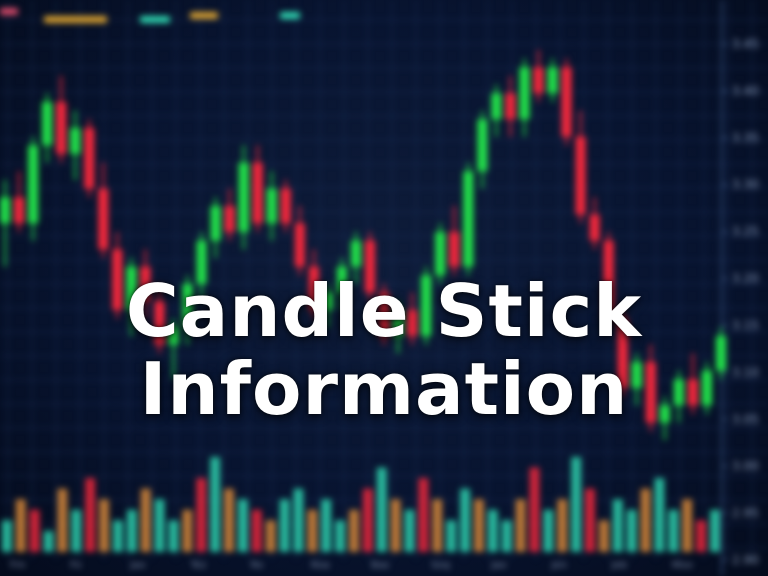  I want to click on date-tick-label: Roa, so click(320, 565).